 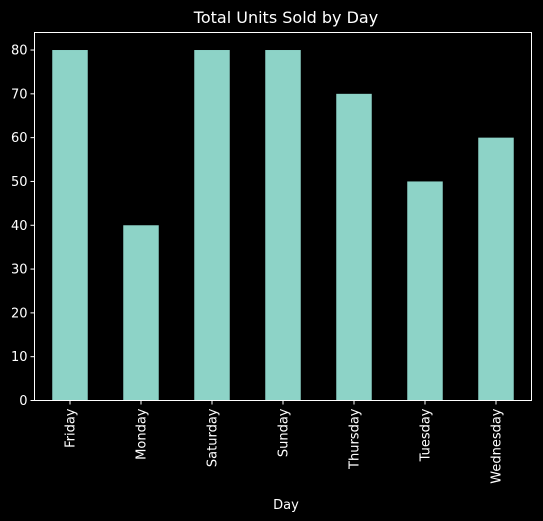 What do you see at coordinates (354, 247) in the screenshot?
I see `bar-thursday` at bounding box center [354, 247].